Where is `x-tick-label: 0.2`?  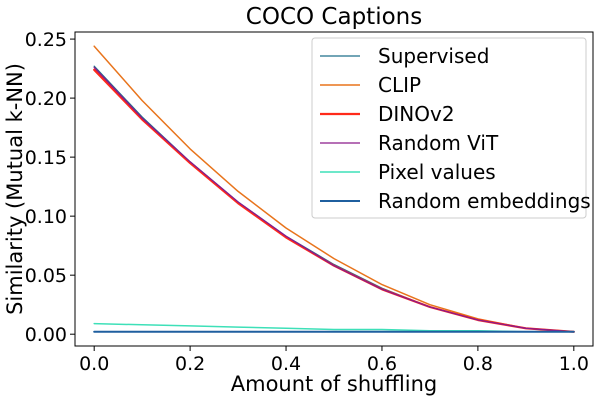 x-tick-label: 0.2 is located at coordinates (190, 364).